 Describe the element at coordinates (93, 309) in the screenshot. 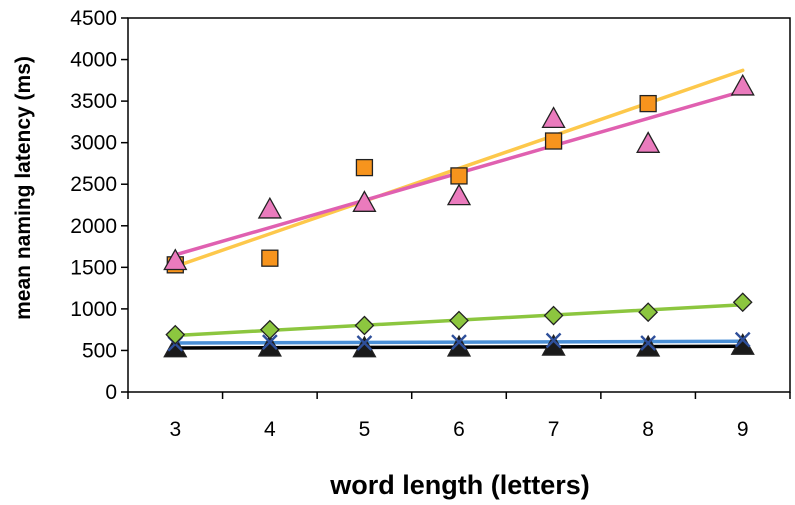

I see `y-tick-label: 1000` at that location.